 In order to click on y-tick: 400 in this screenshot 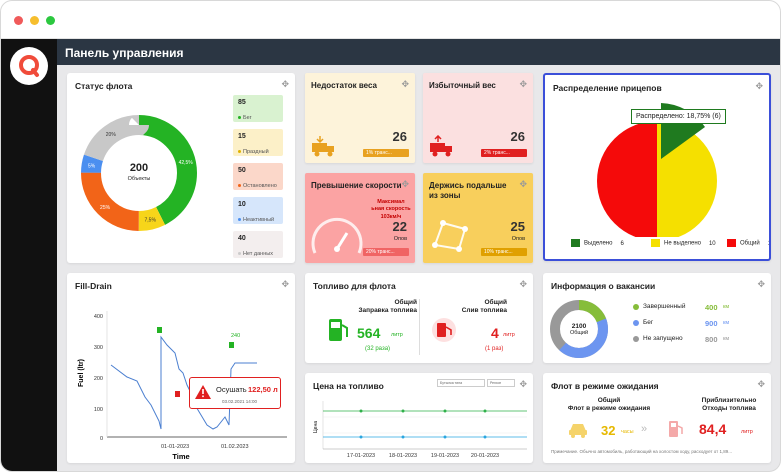, I will do `click(98, 317)`.